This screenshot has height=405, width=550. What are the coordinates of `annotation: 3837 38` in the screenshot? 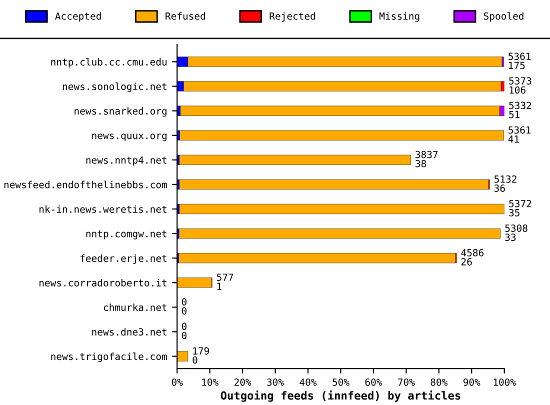 It's located at (427, 159).